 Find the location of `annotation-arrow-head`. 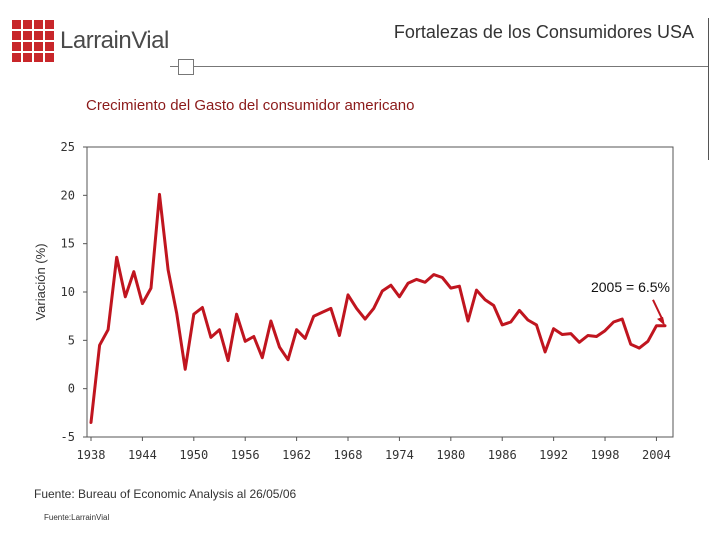

annotation-arrow-head is located at coordinates (661, 321).